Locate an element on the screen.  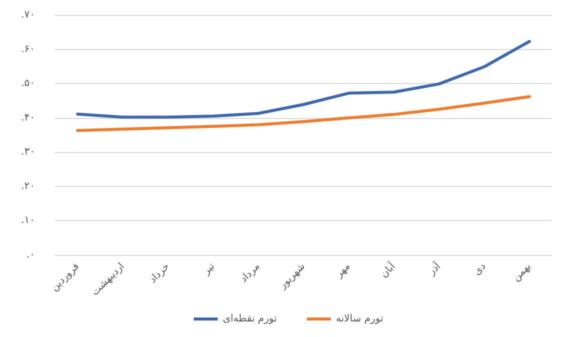
y-tick-label: .۶۰ is located at coordinates (28, 49).